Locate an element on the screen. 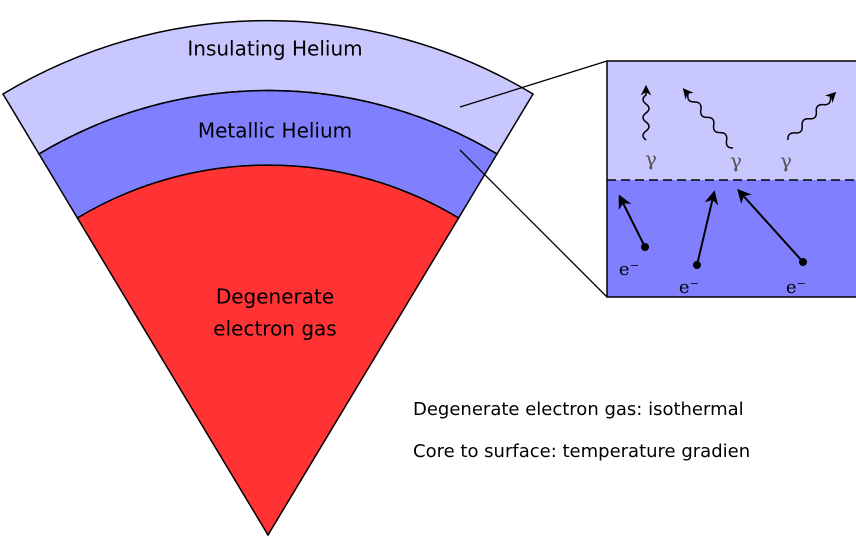  inset-frame is located at coordinates (731, 179).